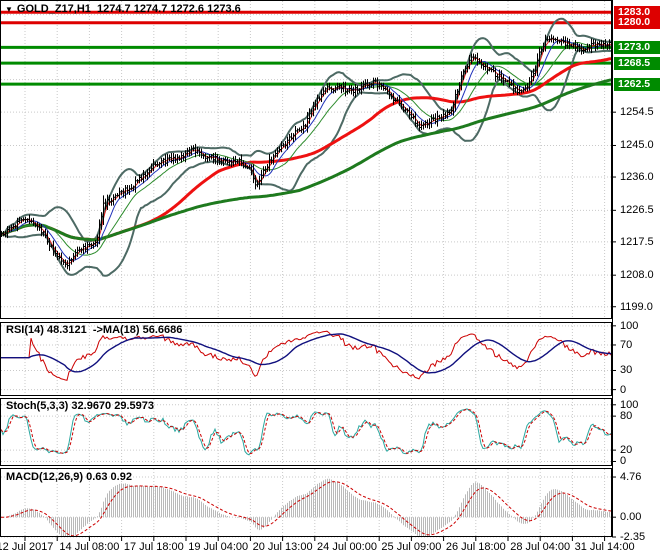 This screenshot has height=560, width=660. I want to click on stoch-tick-label: 20, so click(626, 450).